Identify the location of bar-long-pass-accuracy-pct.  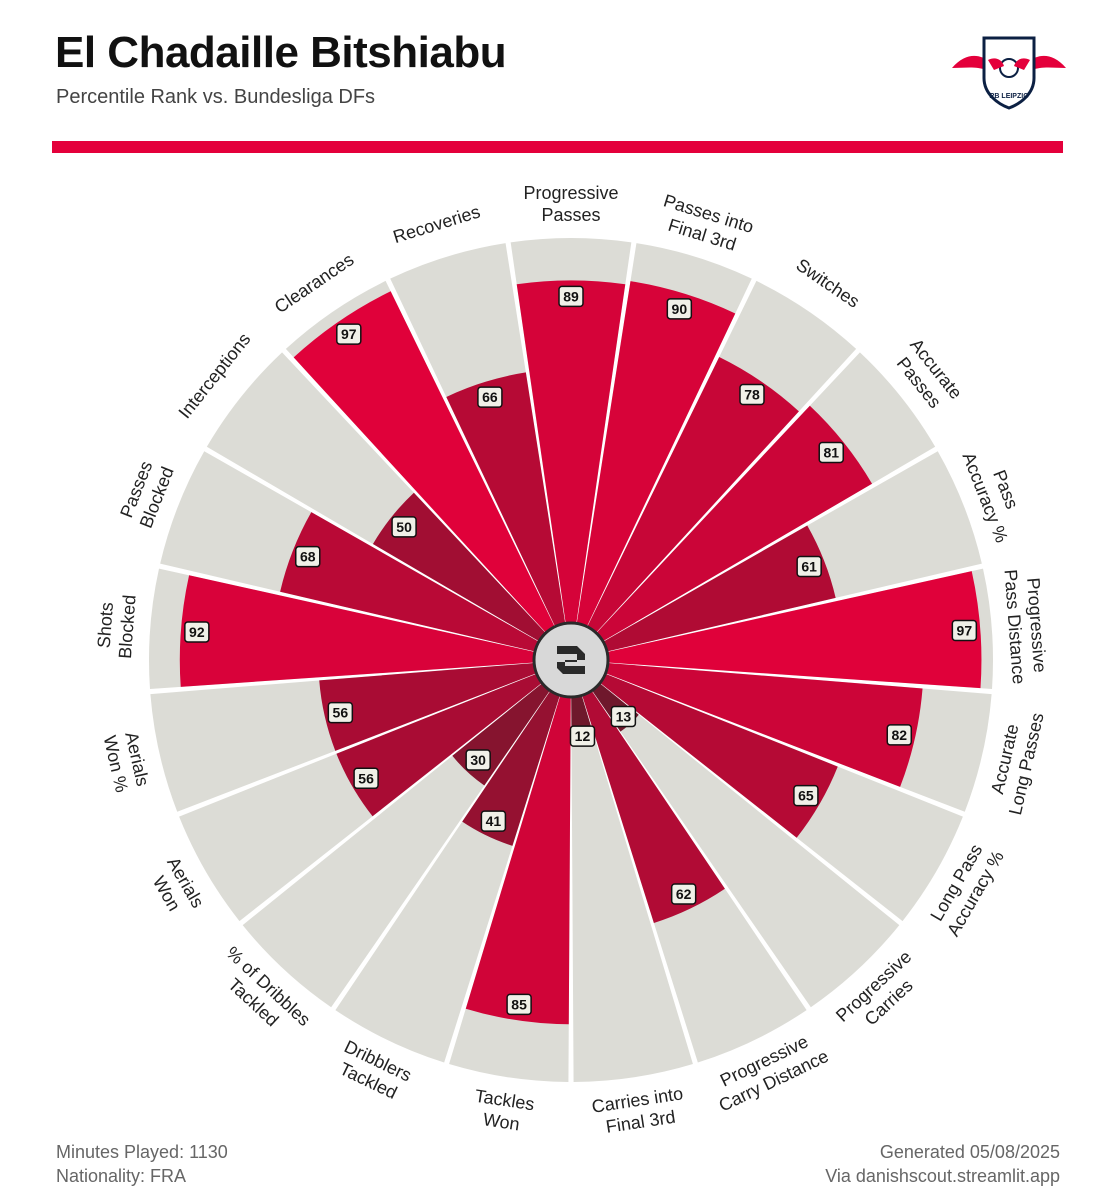
(719, 755).